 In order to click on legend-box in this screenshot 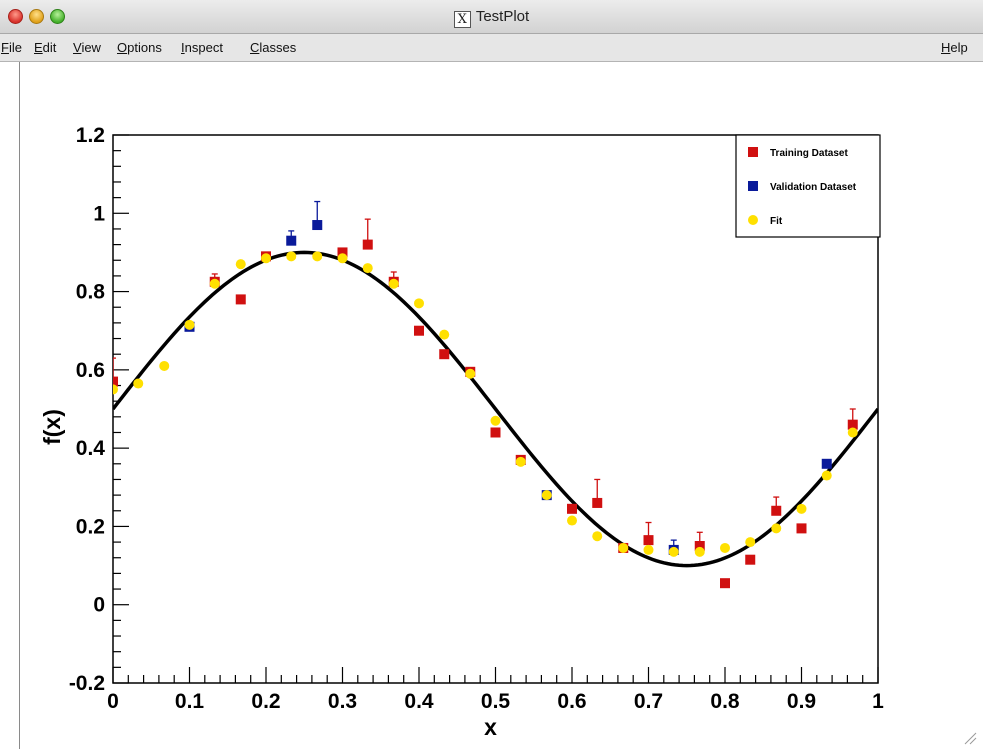, I will do `click(808, 186)`.